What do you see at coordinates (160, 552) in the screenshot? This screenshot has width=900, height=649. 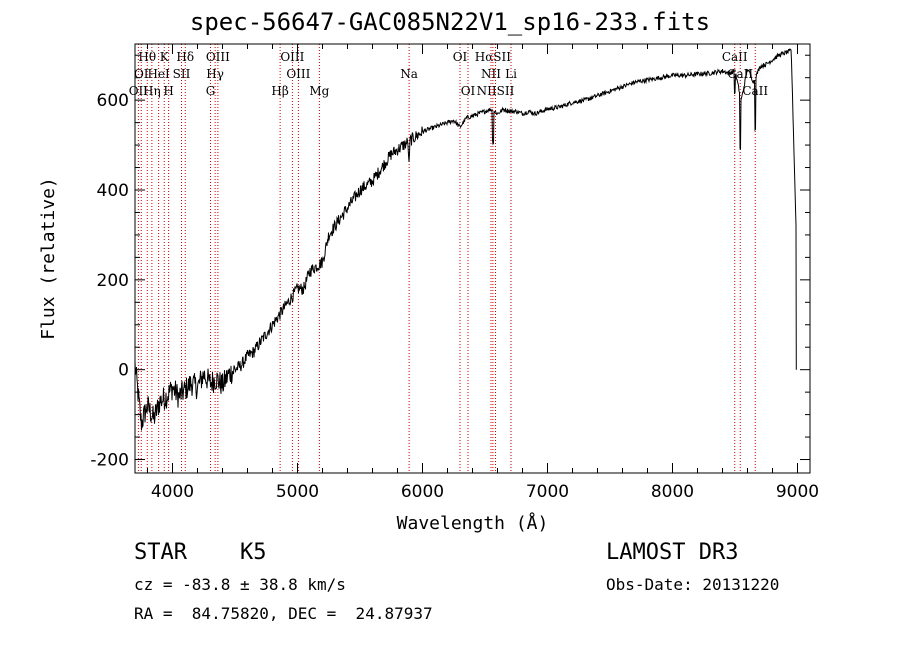 I see `object-class: STAR` at bounding box center [160, 552].